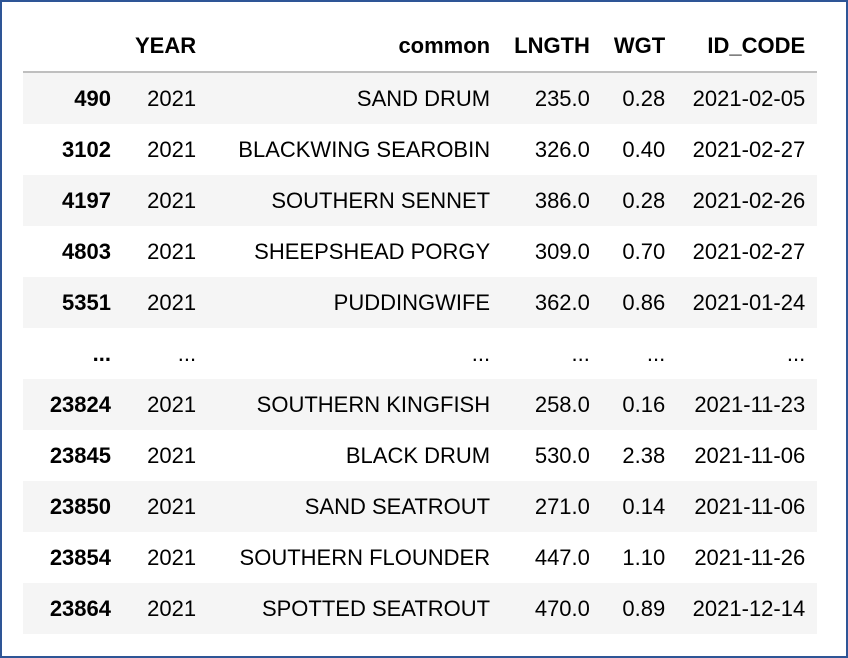 This screenshot has width=848, height=658. I want to click on id-code-cell: 2021-12-14, so click(749, 608).